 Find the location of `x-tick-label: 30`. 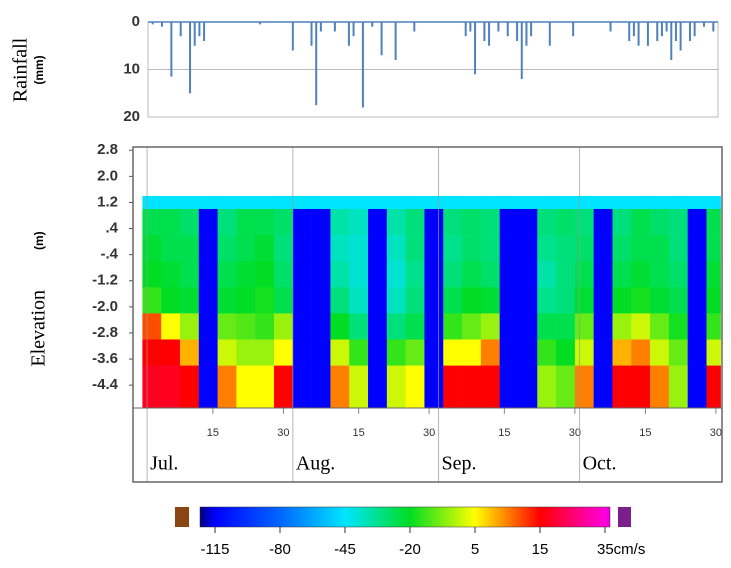

x-tick-label: 30 is located at coordinates (429, 433).